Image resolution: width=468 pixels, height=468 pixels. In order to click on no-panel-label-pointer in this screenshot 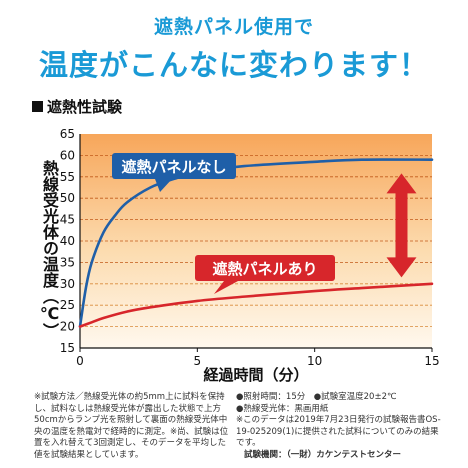, I will do `click(163, 185)`.